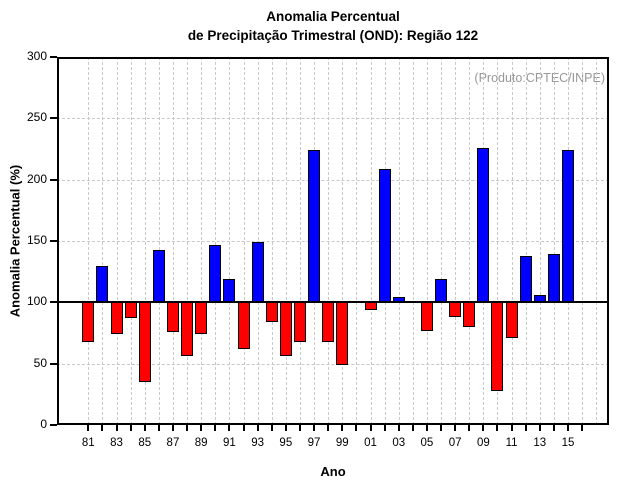  Describe the element at coordinates (399, 443) in the screenshot. I see `x-tick-label: 03` at that location.